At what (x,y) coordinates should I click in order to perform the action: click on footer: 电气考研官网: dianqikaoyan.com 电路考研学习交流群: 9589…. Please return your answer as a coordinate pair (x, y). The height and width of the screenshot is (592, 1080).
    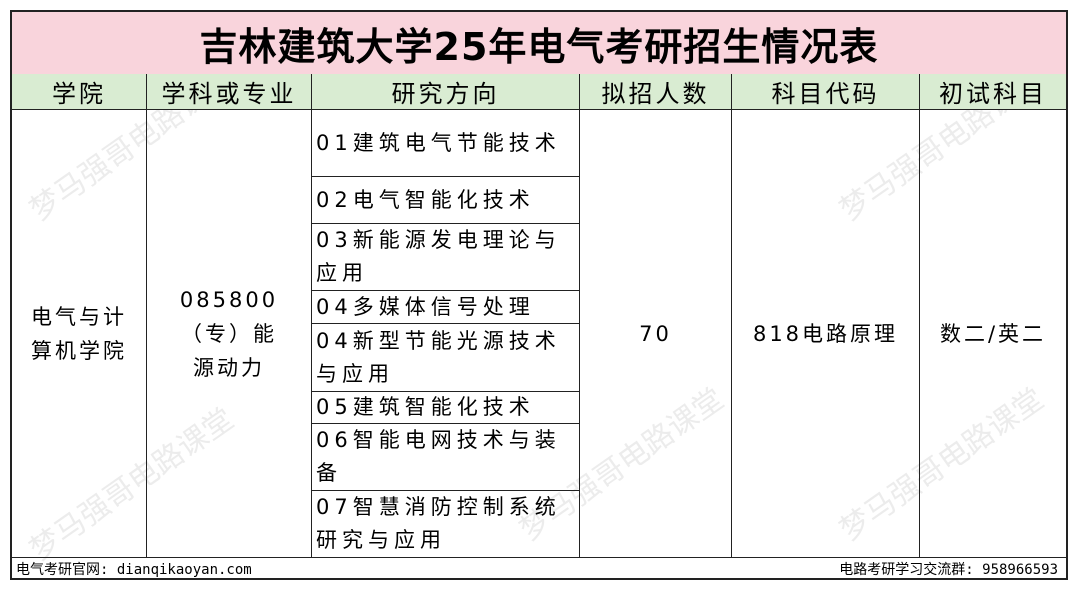
    Looking at the image, I should click on (539, 568).